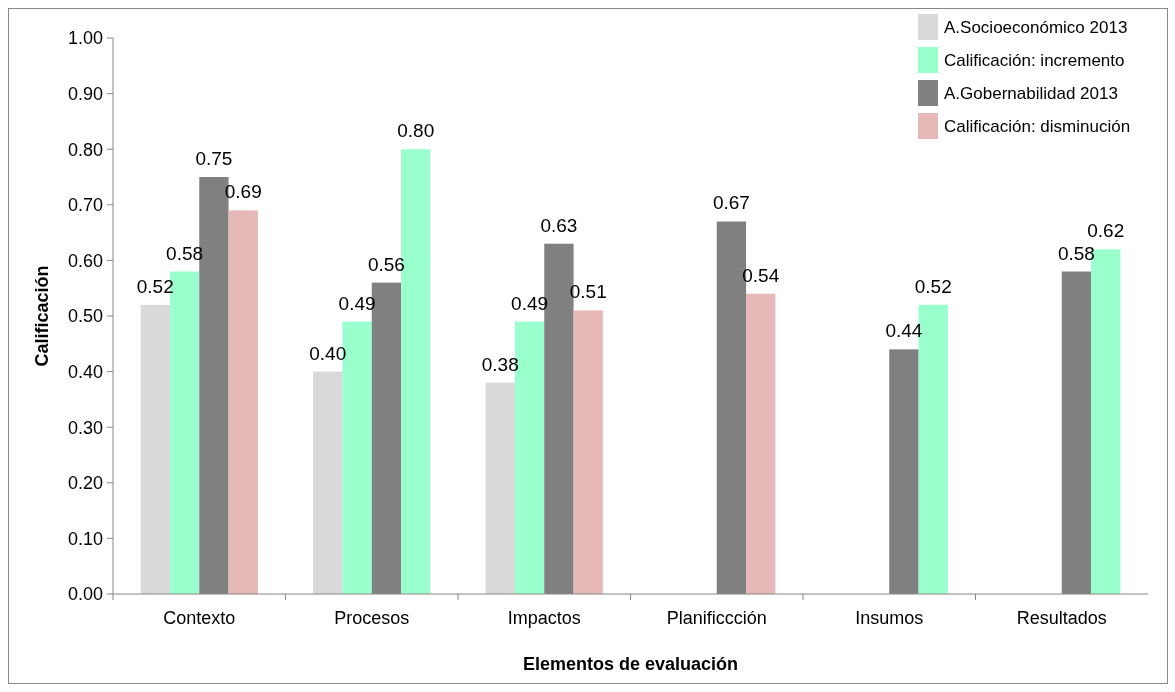  Describe the element at coordinates (1106, 231) in the screenshot. I see `data-label: 0.62` at that location.